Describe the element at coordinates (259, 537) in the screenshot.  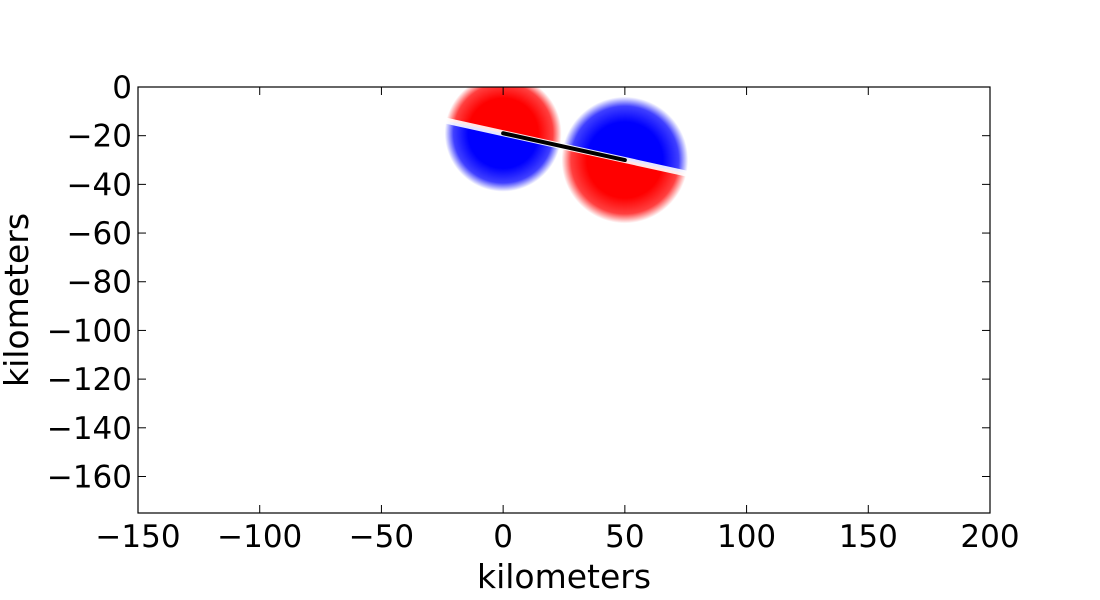
I see `x-tick-label: −100` at that location.